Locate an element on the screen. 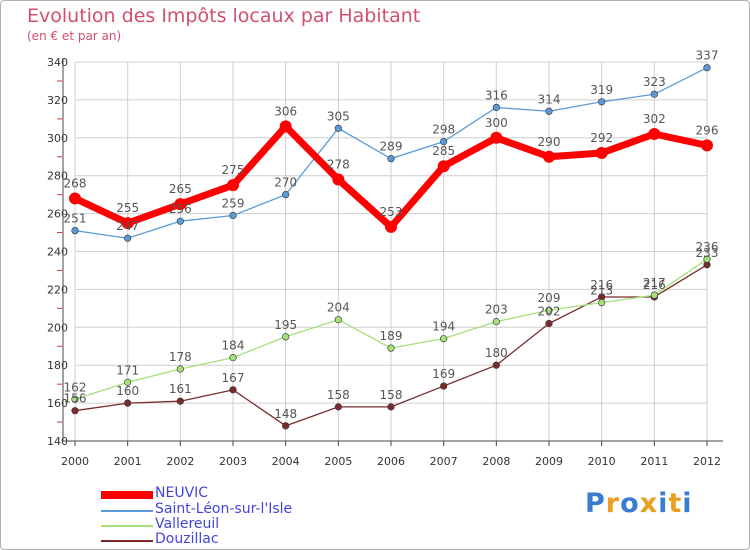 The height and width of the screenshot is (550, 750). x-tick-label: 2010 is located at coordinates (602, 461).